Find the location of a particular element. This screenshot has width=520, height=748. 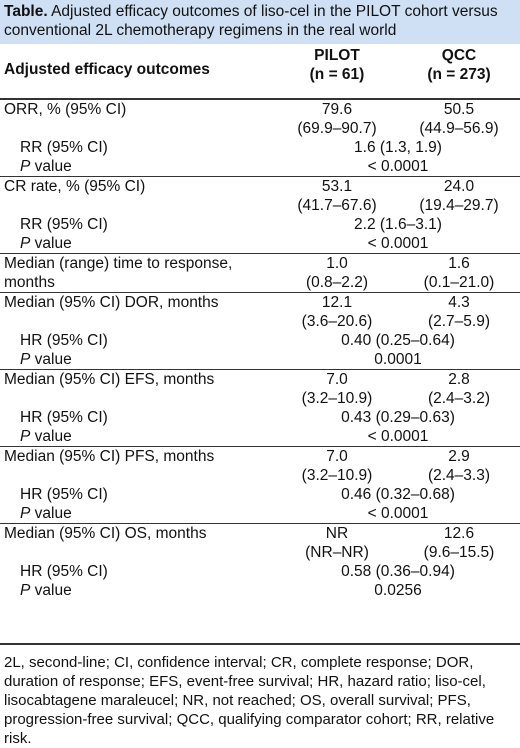

pilot-ci: (NR–NR) is located at coordinates (337, 552).